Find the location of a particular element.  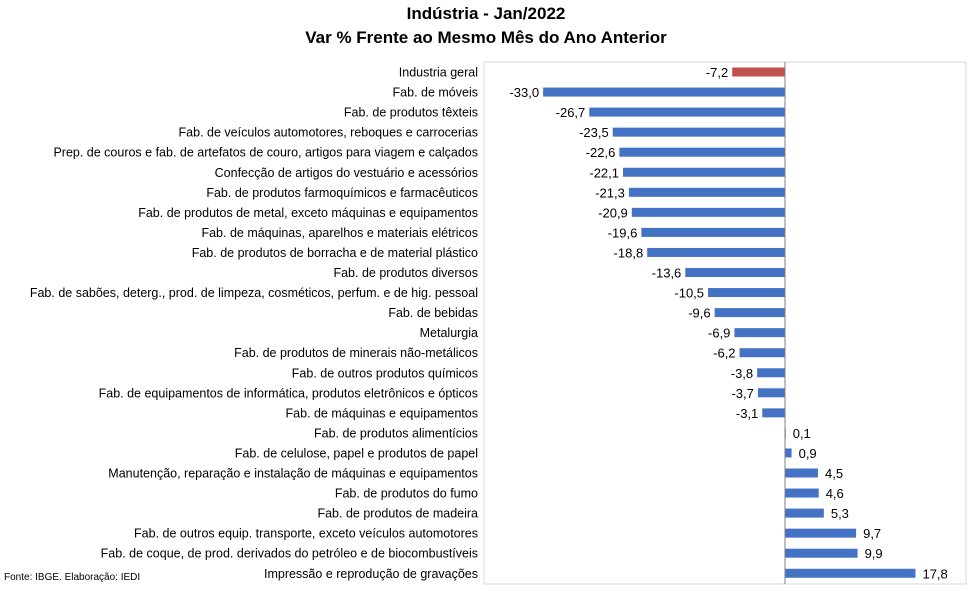

data-label: 4,6 is located at coordinates (835, 493).